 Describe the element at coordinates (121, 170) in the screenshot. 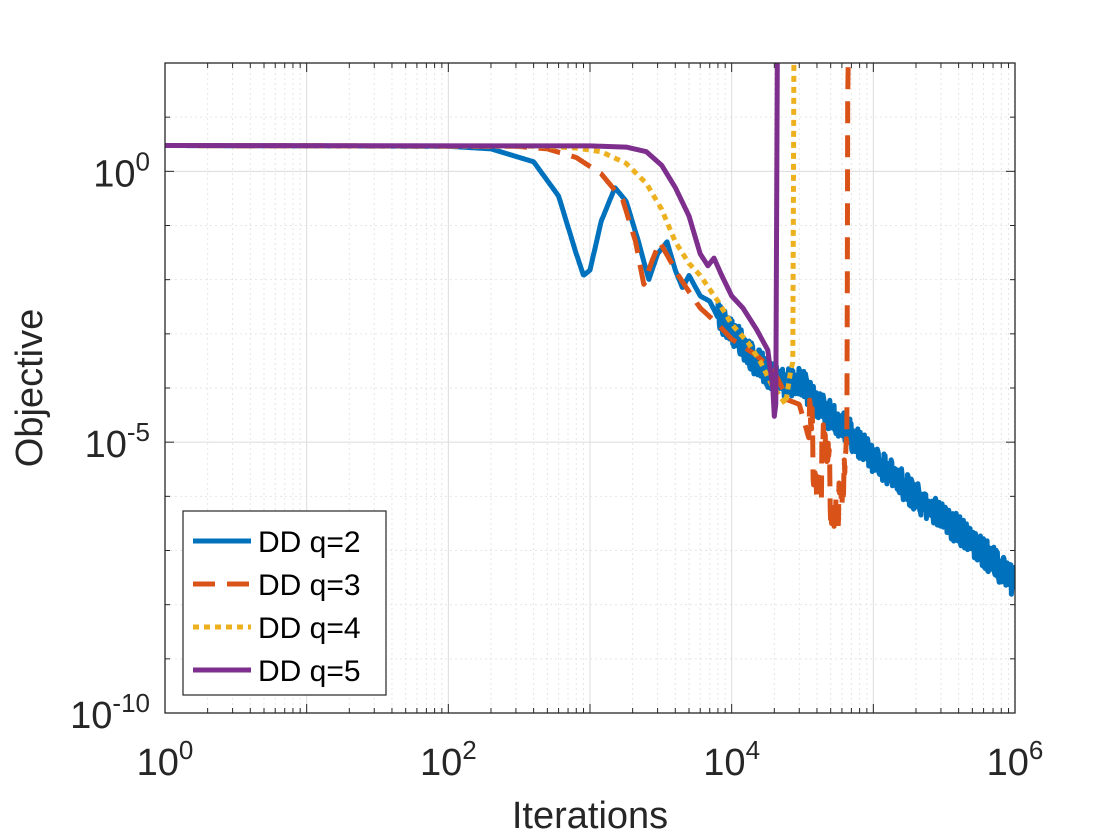

I see `y-tick-label: 10⁰` at that location.